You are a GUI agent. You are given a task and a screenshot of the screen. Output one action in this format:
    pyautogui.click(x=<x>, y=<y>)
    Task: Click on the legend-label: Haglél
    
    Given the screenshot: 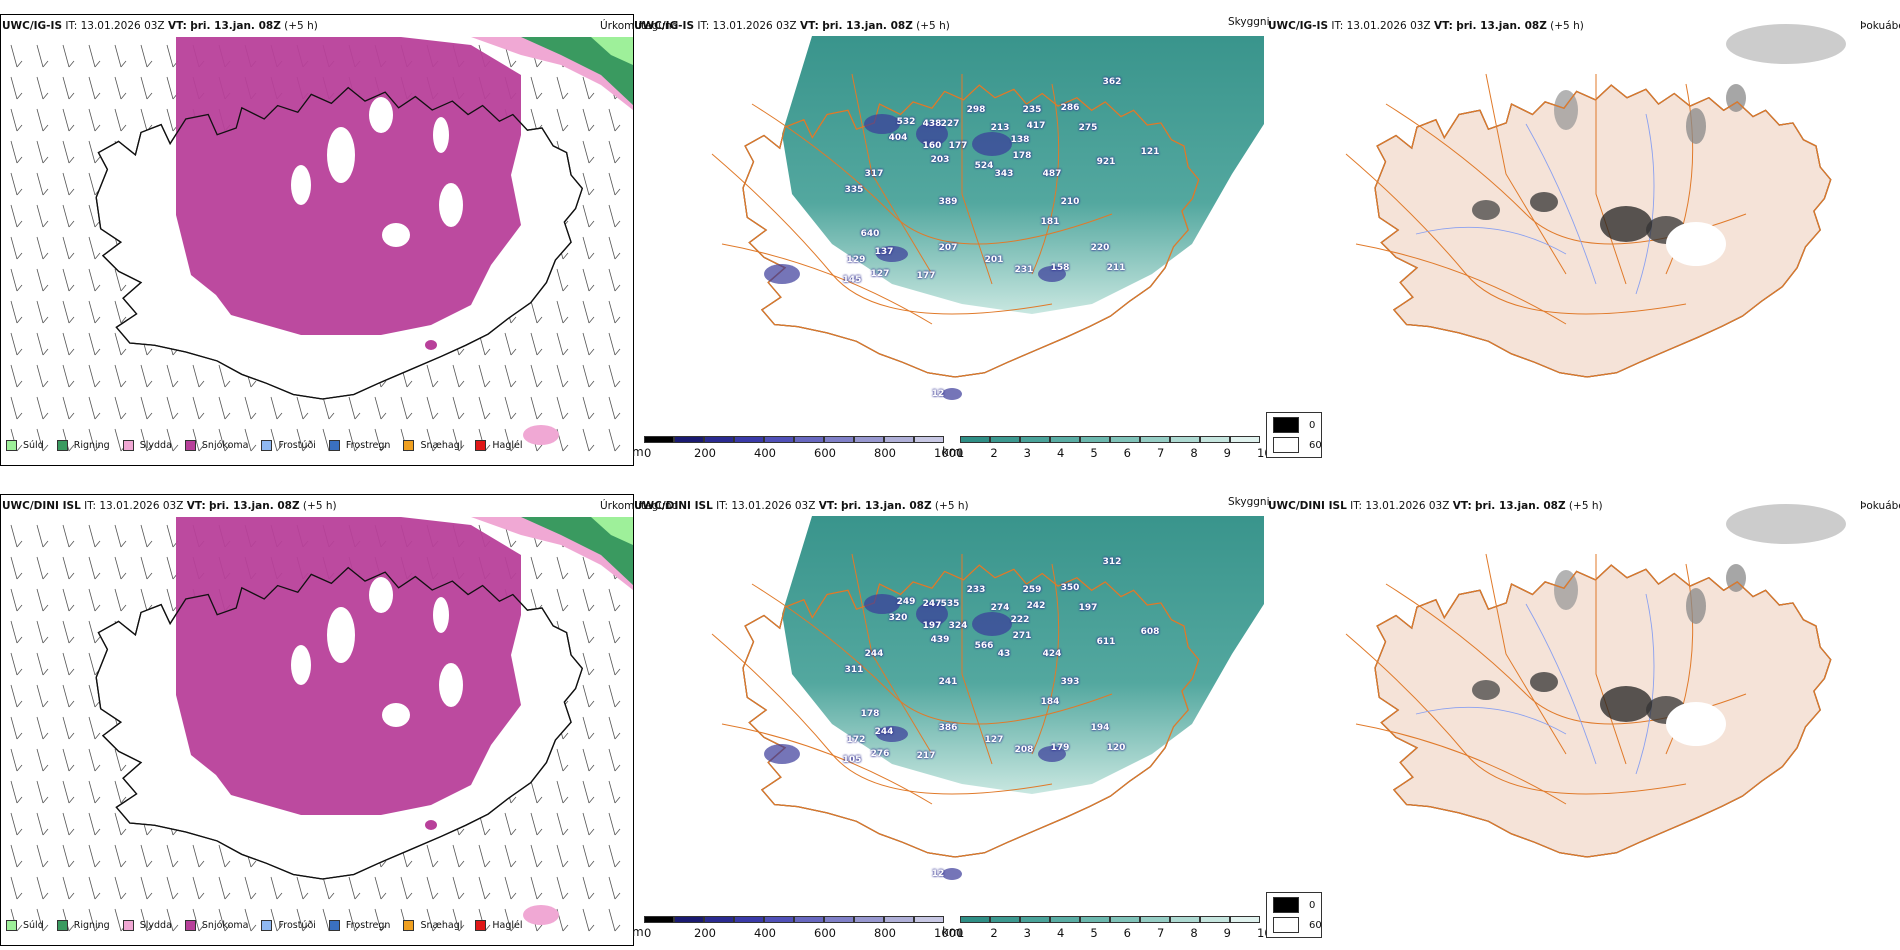 What is the action you would take?
    pyautogui.click(x=507, y=445)
    